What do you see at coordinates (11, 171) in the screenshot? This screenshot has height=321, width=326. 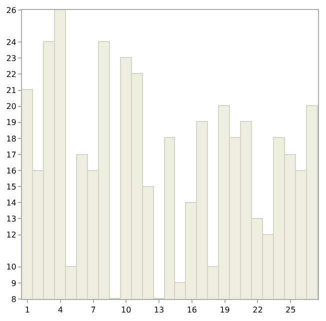 I see `y-tick-label: 16` at bounding box center [11, 171].